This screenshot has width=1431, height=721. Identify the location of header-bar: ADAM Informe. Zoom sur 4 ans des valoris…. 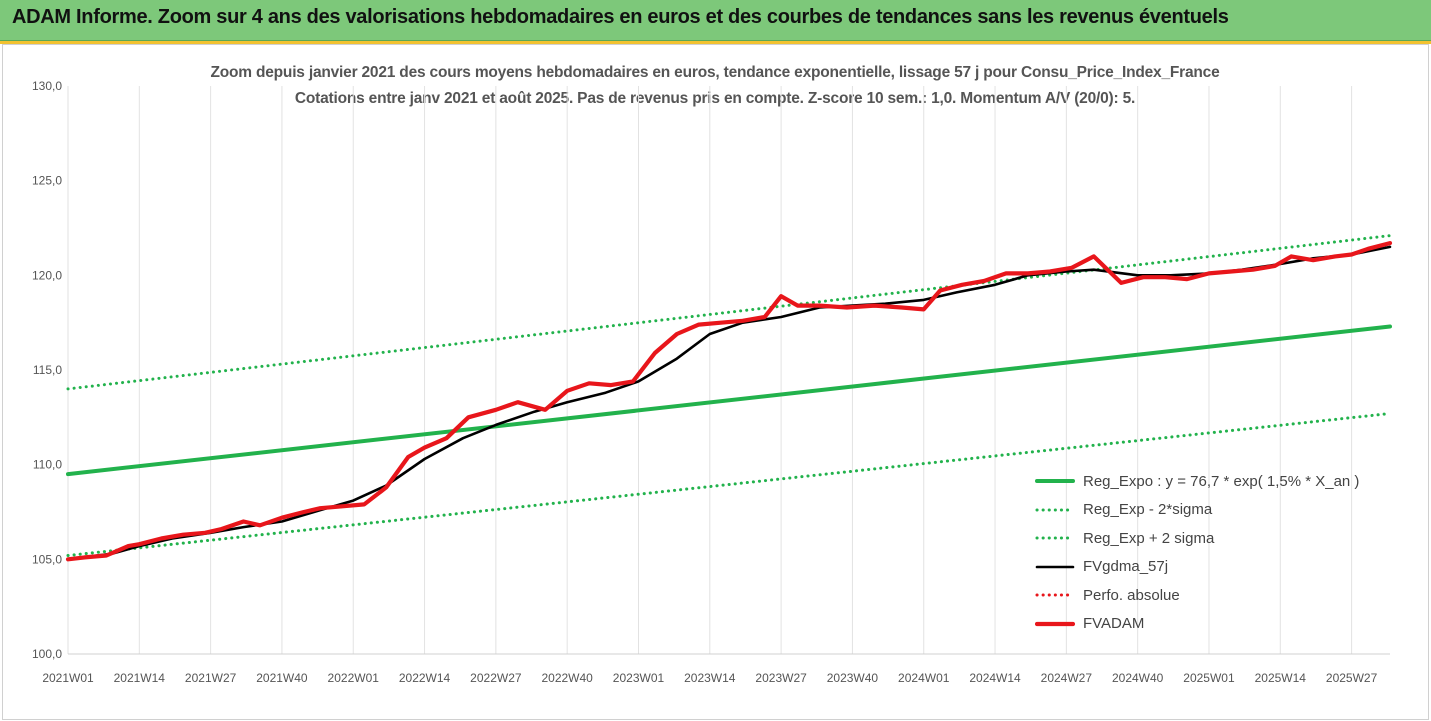
(715, 20).